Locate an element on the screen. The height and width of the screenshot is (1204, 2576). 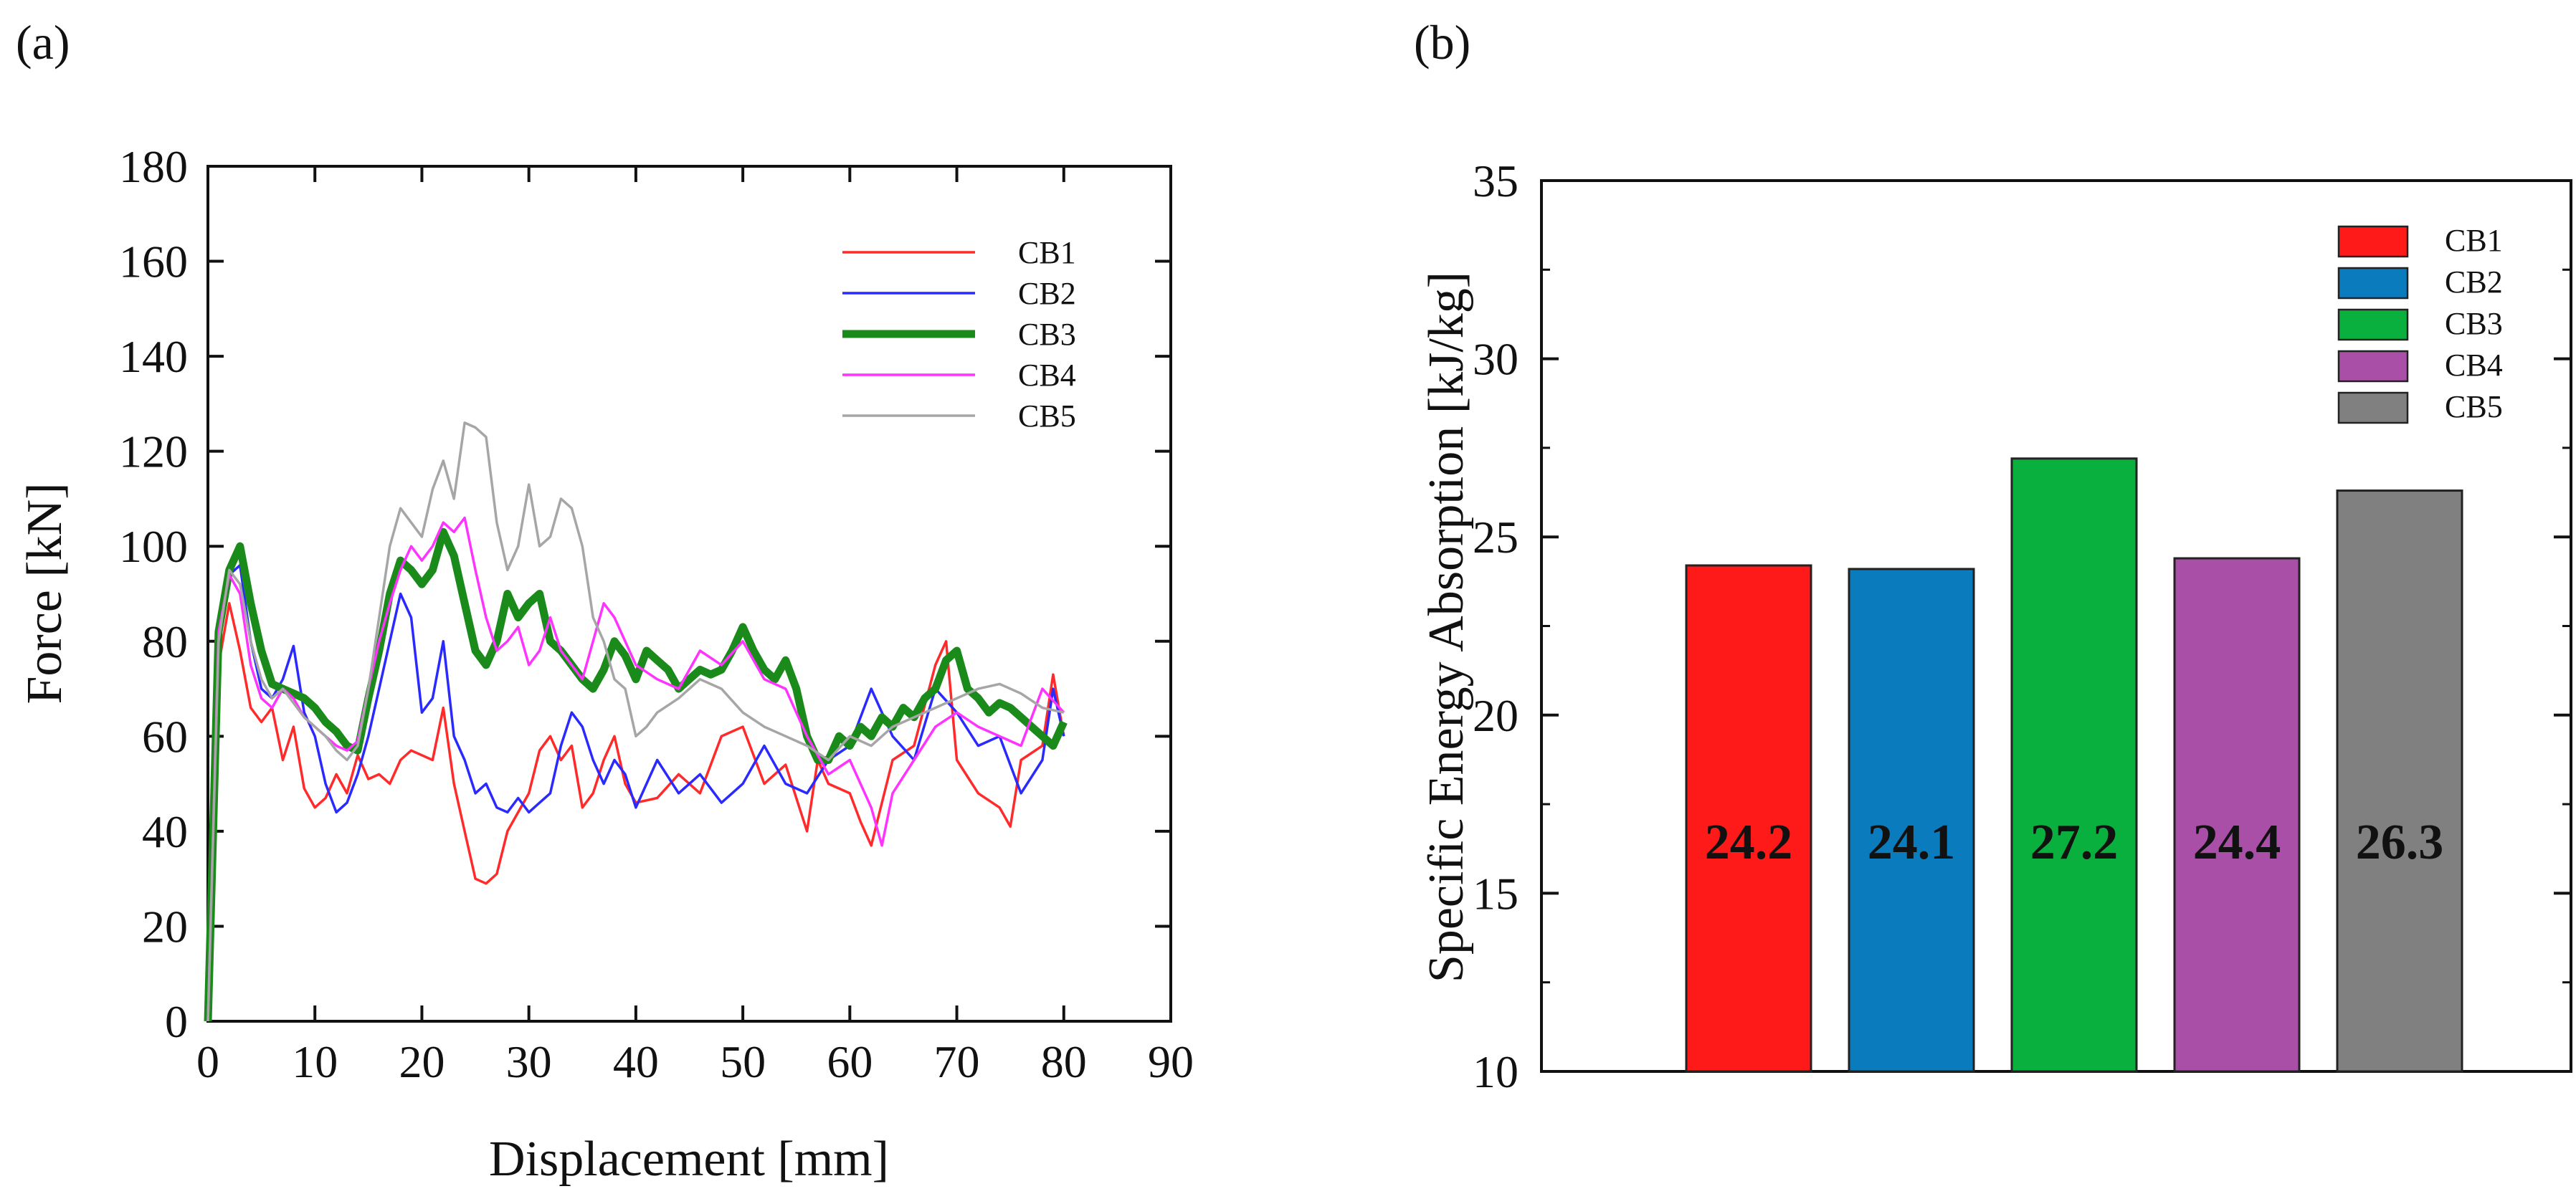
bar-cb1 is located at coordinates (1748, 818).